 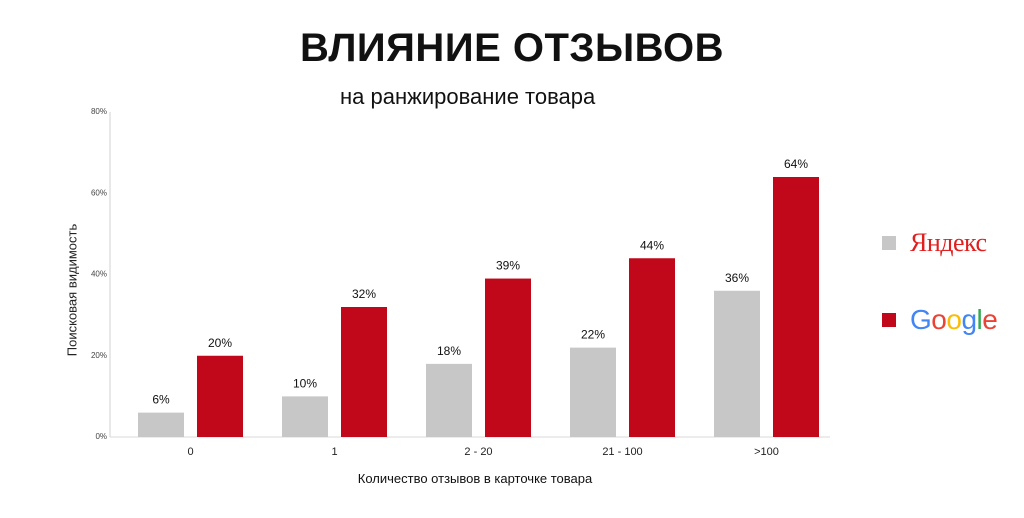 I want to click on chart-subtitle: на ранжирование товара, so click(x=468, y=96).